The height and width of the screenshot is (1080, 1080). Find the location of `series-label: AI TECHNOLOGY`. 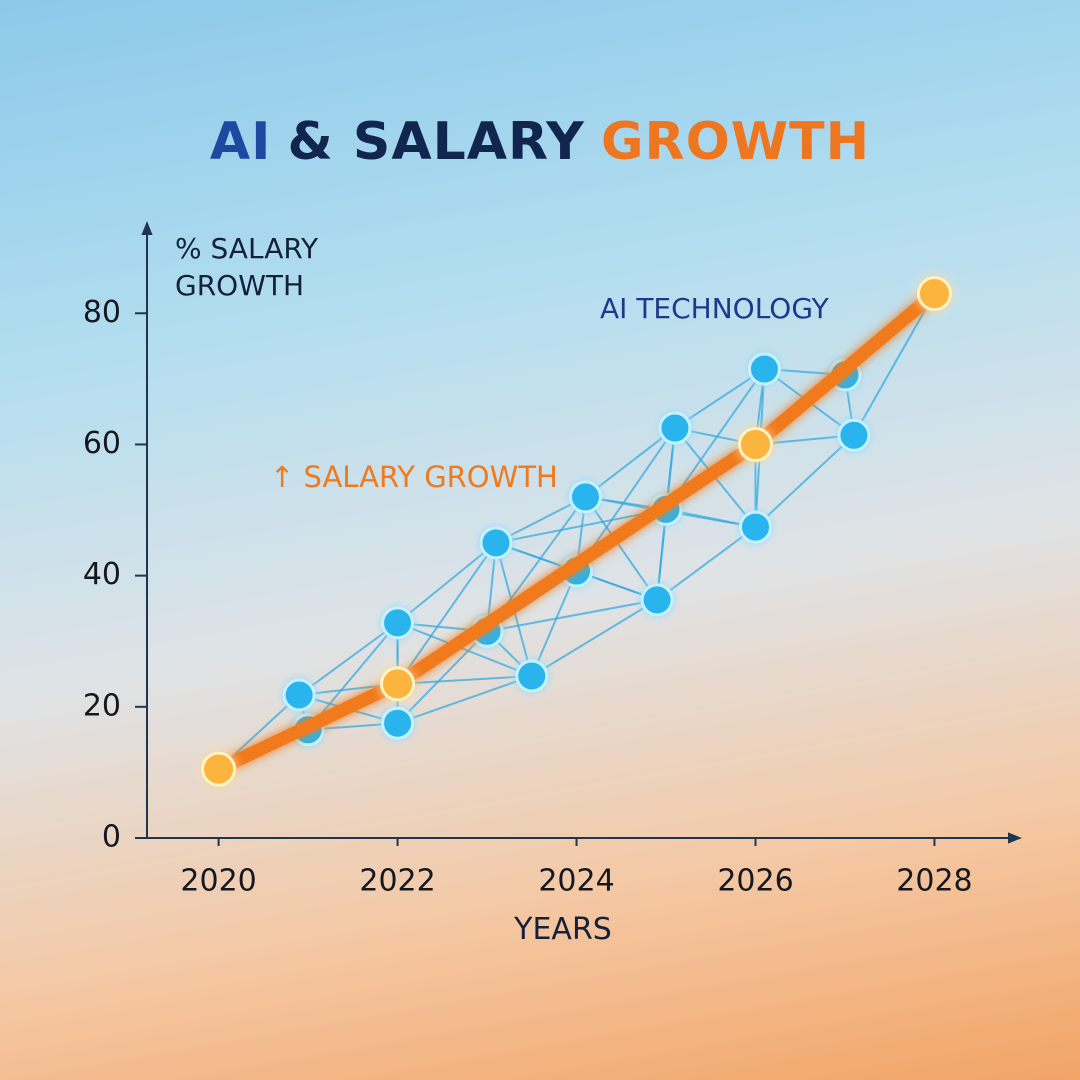

series-label: AI TECHNOLOGY is located at coordinates (714, 308).